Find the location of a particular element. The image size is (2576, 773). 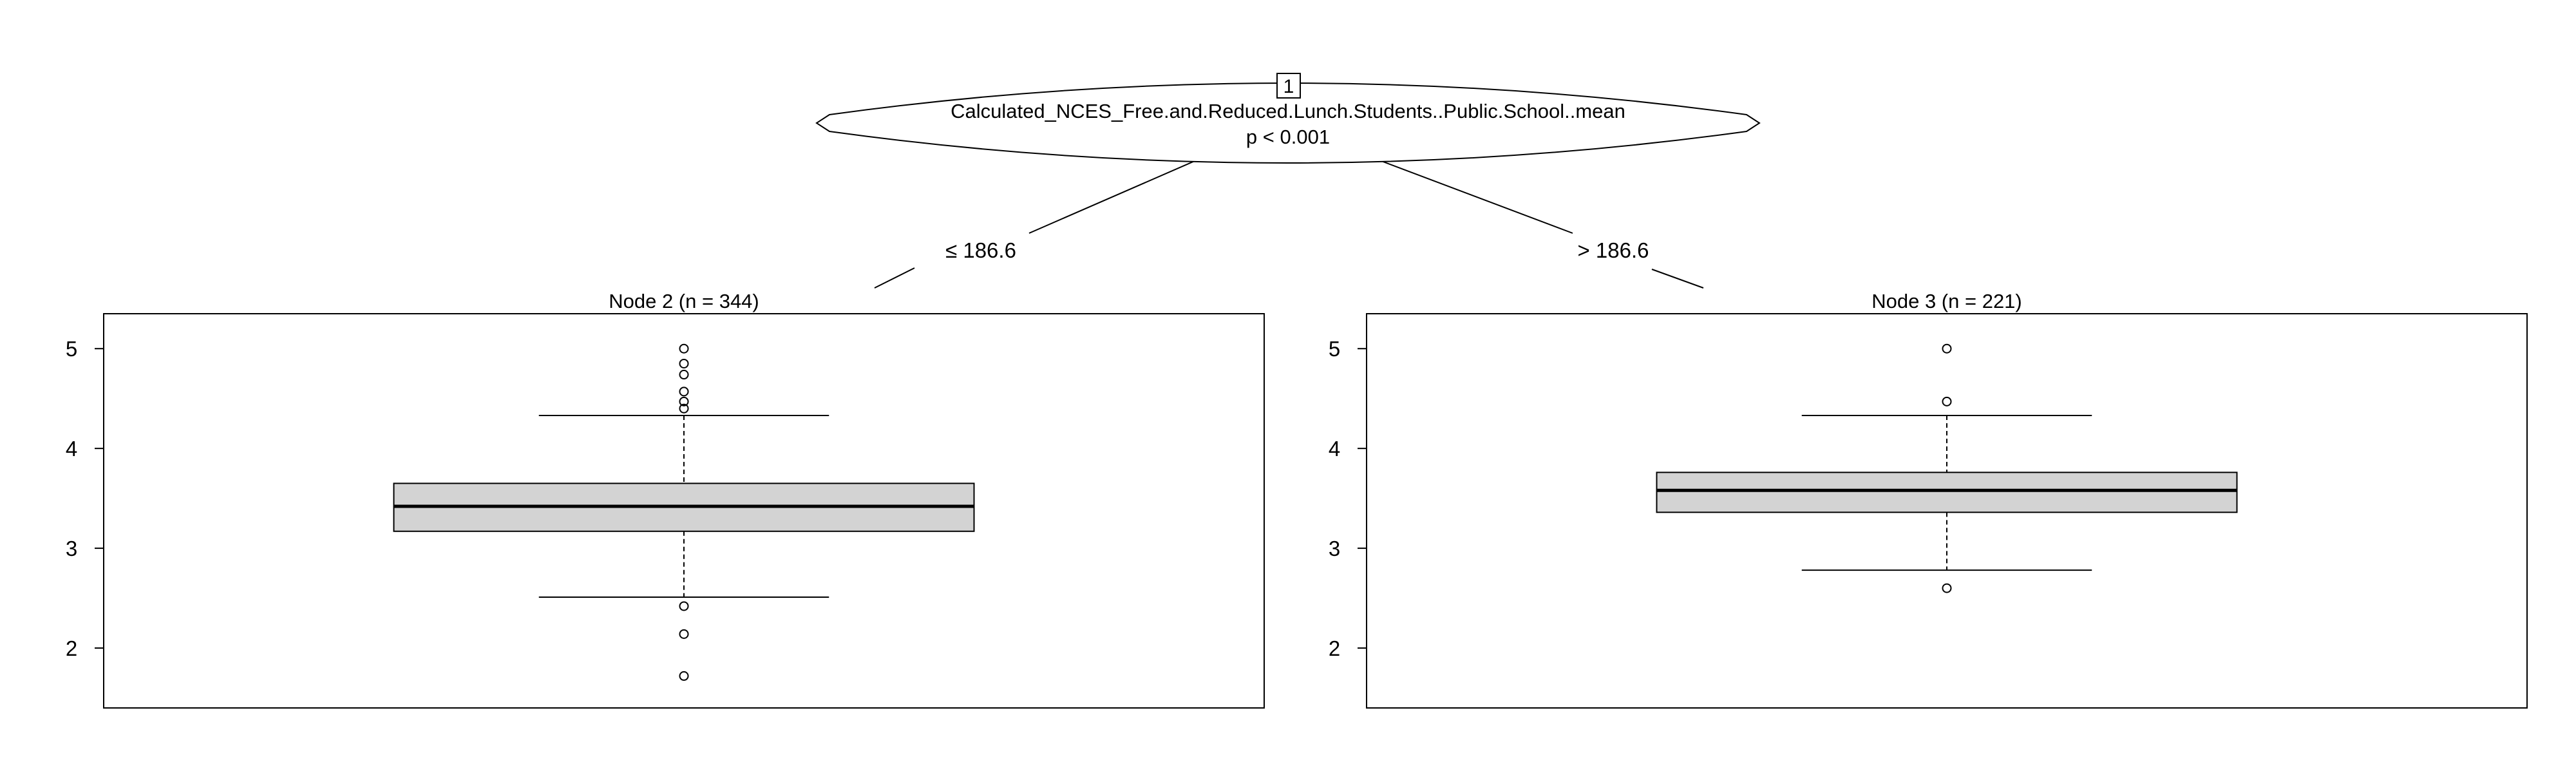

node-2-title: Node 2 (n = 344) is located at coordinates (684, 301).